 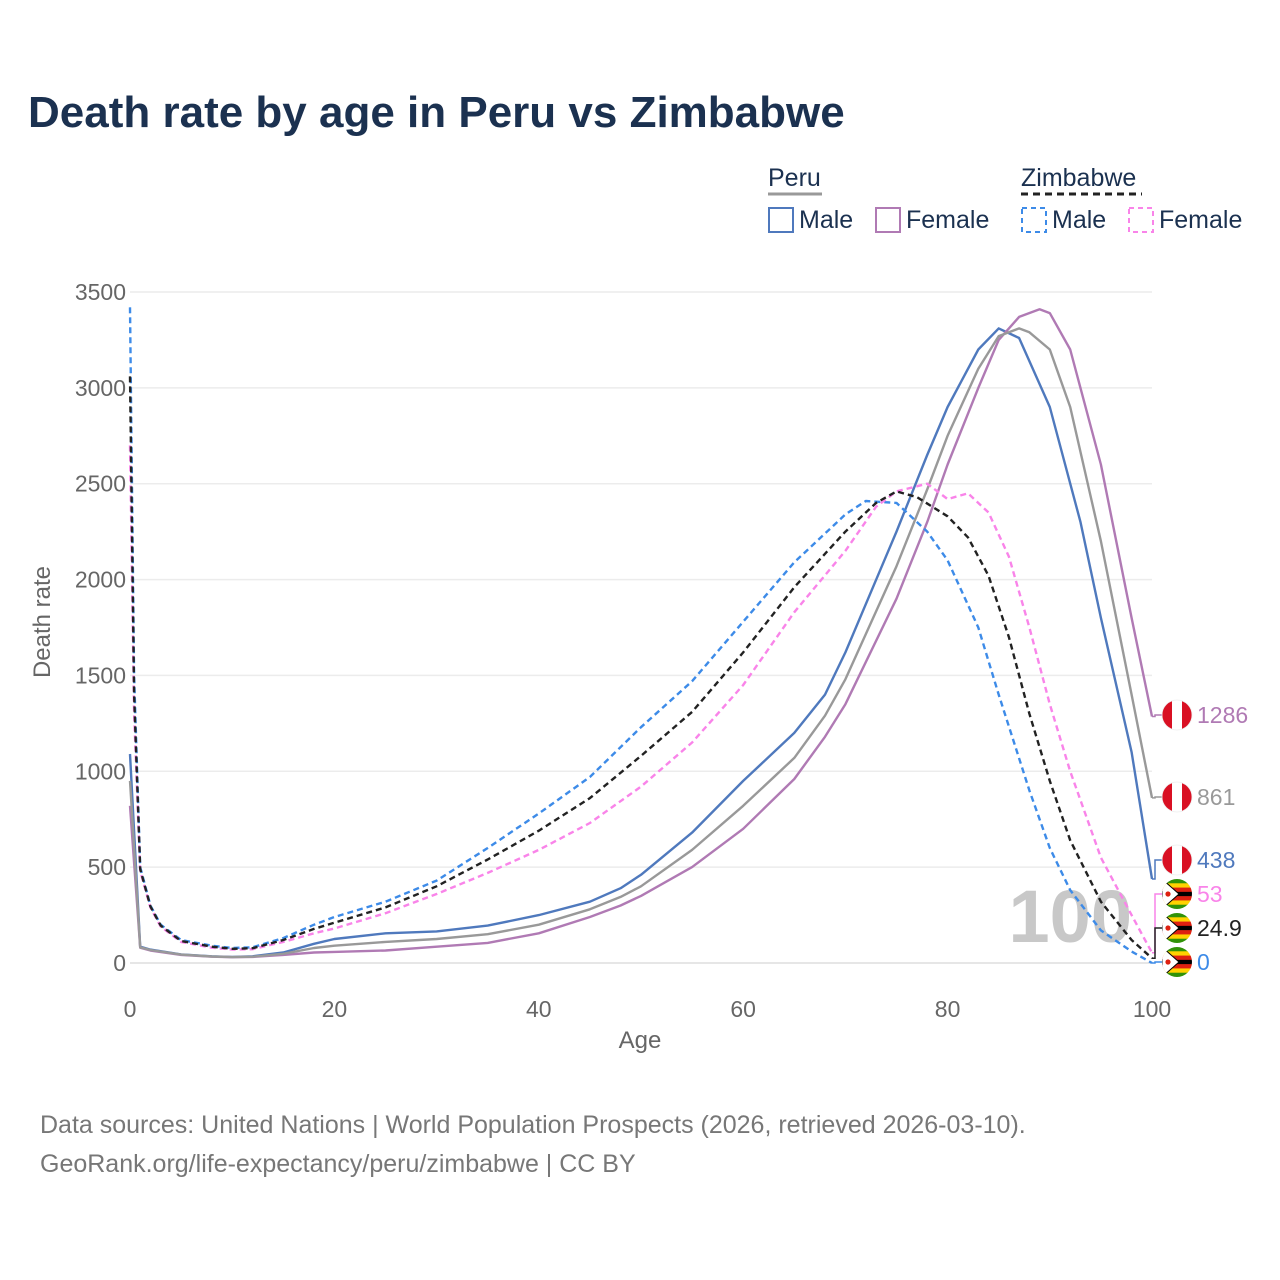 What do you see at coordinates (100, 580) in the screenshot?
I see `y-tick-label: 2000` at bounding box center [100, 580].